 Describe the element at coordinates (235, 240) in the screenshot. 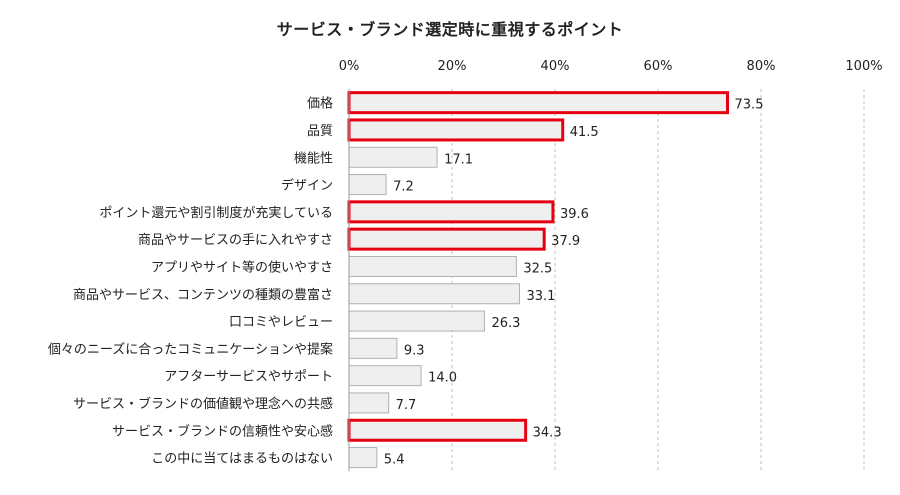

I see `category-label: 商品やサービスの手に入れやすさ` at that location.